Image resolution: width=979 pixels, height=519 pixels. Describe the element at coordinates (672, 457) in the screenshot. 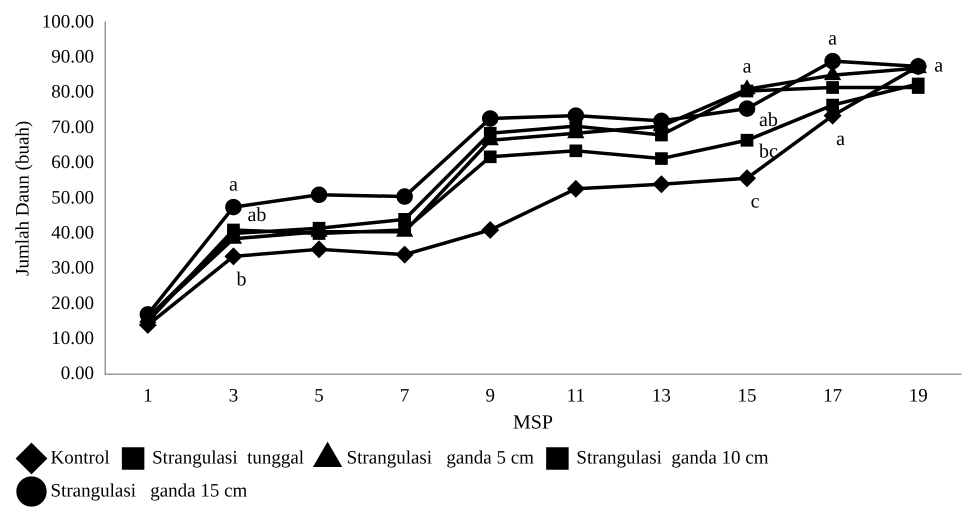

I see `legend-label: Strangulasi ganda 10 cm` at that location.